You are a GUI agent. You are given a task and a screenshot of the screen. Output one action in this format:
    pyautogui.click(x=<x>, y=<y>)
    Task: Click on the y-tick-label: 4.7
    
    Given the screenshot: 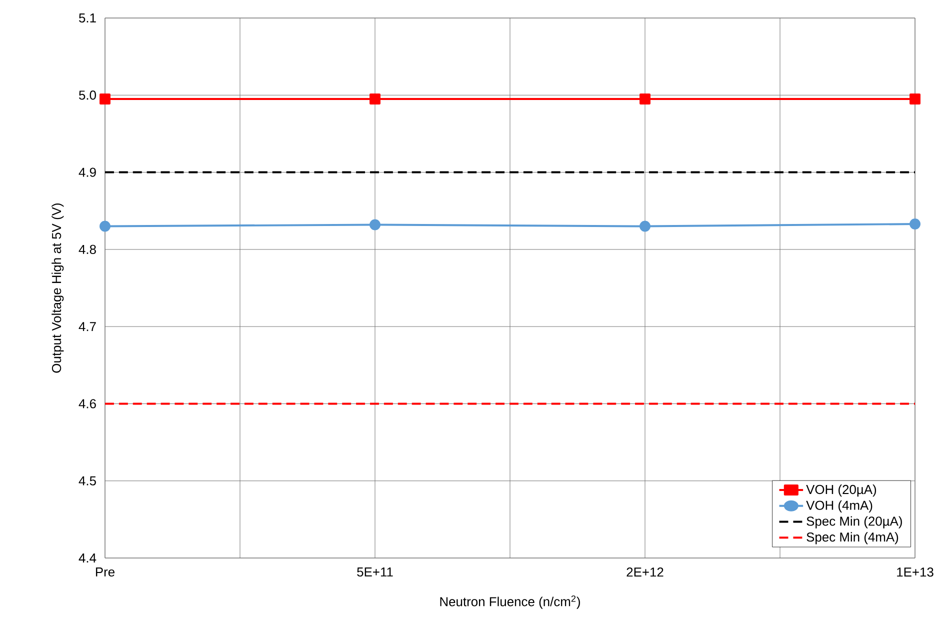 What is the action you would take?
    pyautogui.click(x=87, y=327)
    